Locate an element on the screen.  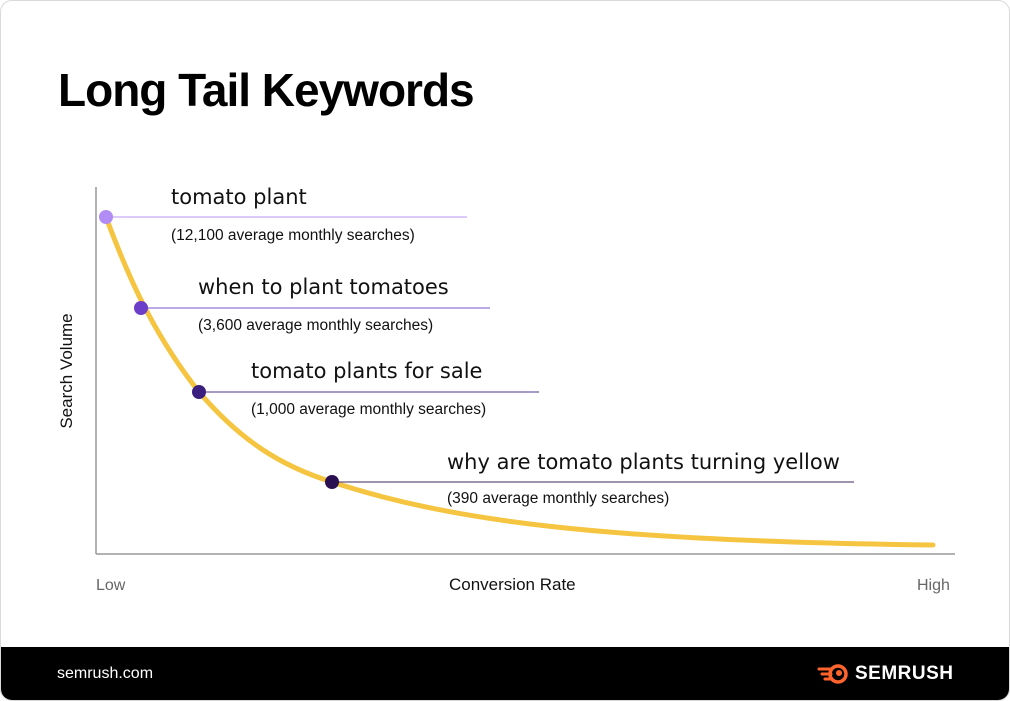
y-axis-label: Search Volume is located at coordinates (66, 371).